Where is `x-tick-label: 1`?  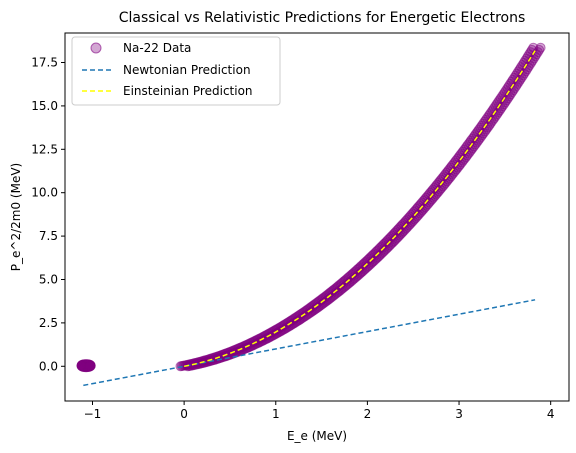 x-tick-label: 1 is located at coordinates (276, 414).